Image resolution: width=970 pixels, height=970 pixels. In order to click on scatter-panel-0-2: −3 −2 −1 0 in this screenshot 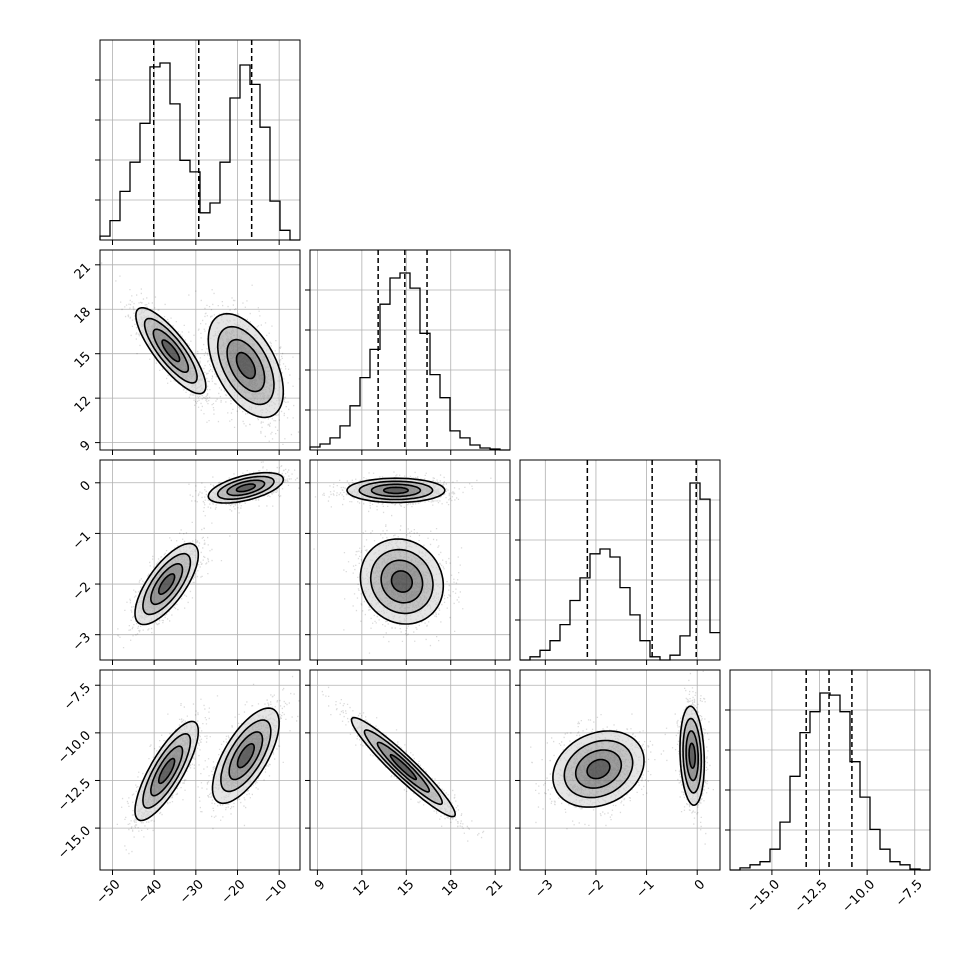, I will do `click(185, 562)`.